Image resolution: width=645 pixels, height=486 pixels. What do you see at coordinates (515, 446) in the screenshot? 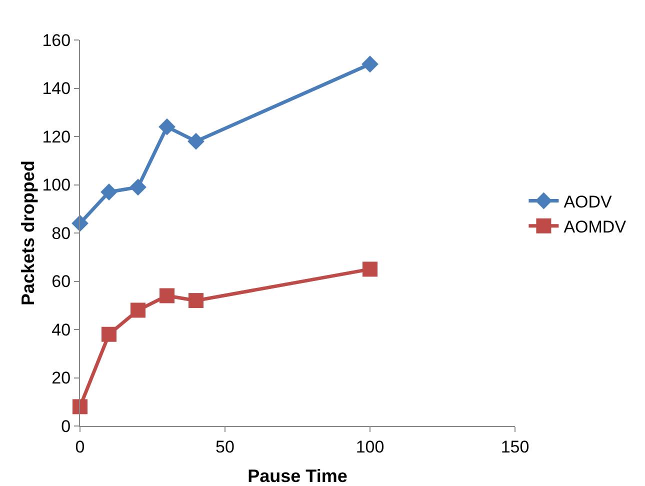
I see `x-tick-label: 150` at bounding box center [515, 446].